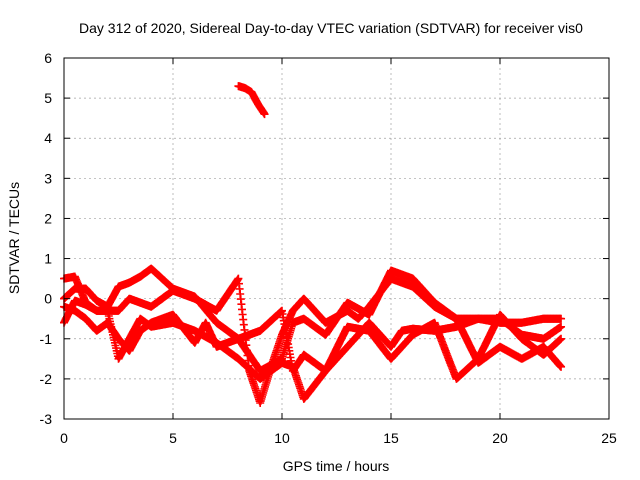 This screenshot has width=640, height=480. I want to click on x-tick-label: 20, so click(500, 438).